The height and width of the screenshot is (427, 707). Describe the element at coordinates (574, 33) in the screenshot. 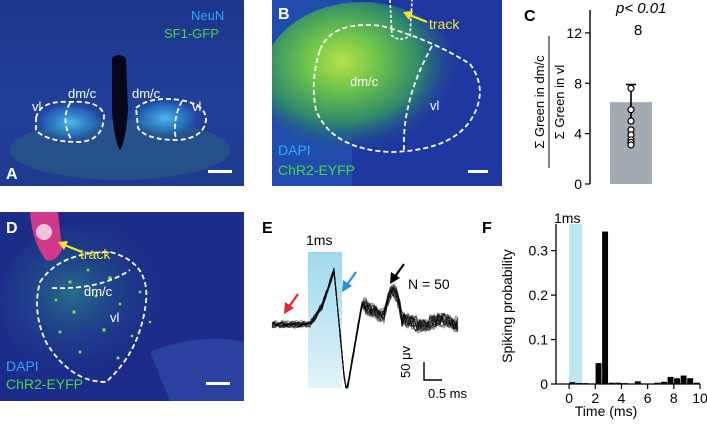

I see `panel-c-ytick-label: 12` at that location.